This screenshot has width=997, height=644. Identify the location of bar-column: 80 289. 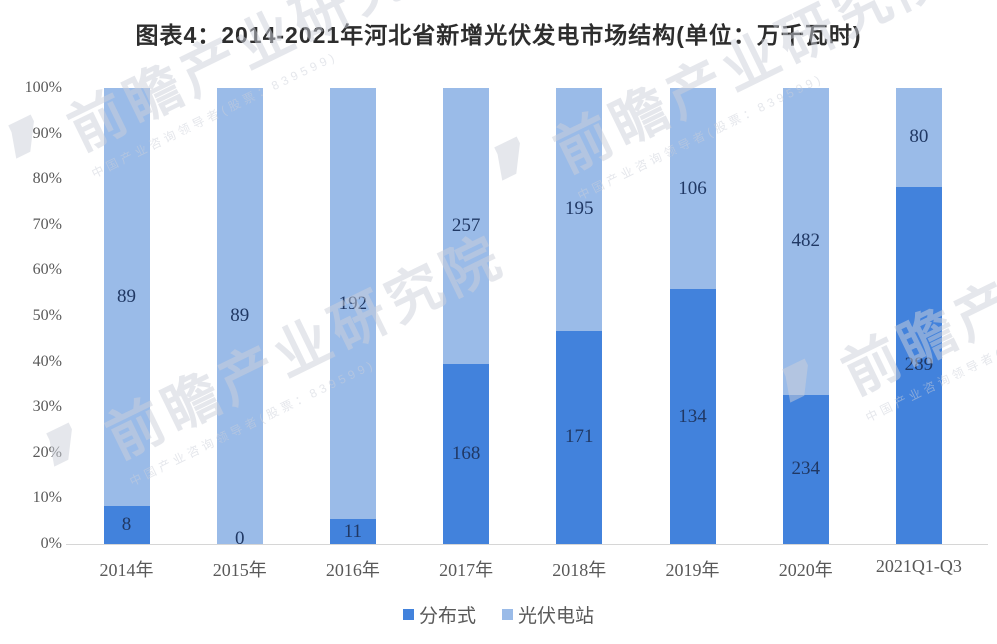
(918, 316).